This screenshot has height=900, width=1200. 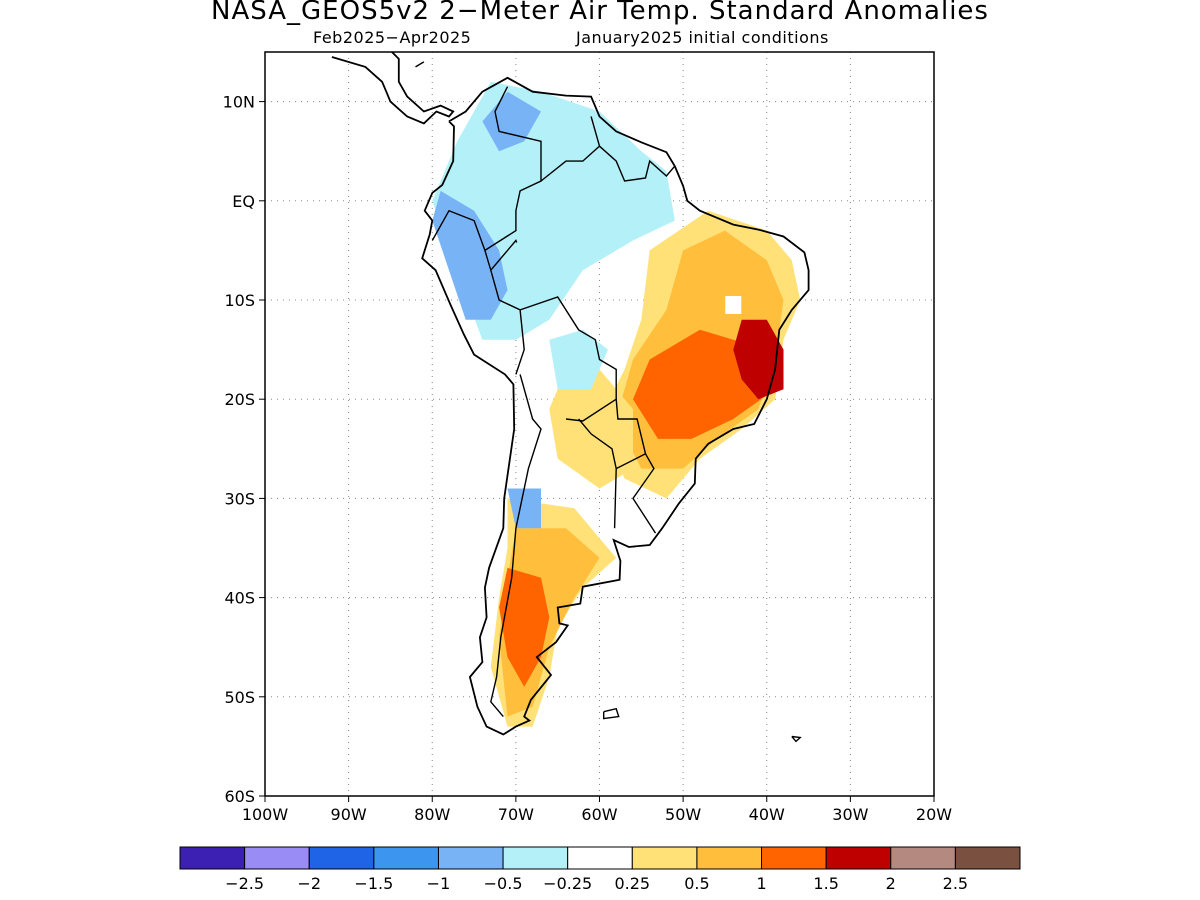 I want to click on colorbar-label: −2, so click(x=309, y=883).